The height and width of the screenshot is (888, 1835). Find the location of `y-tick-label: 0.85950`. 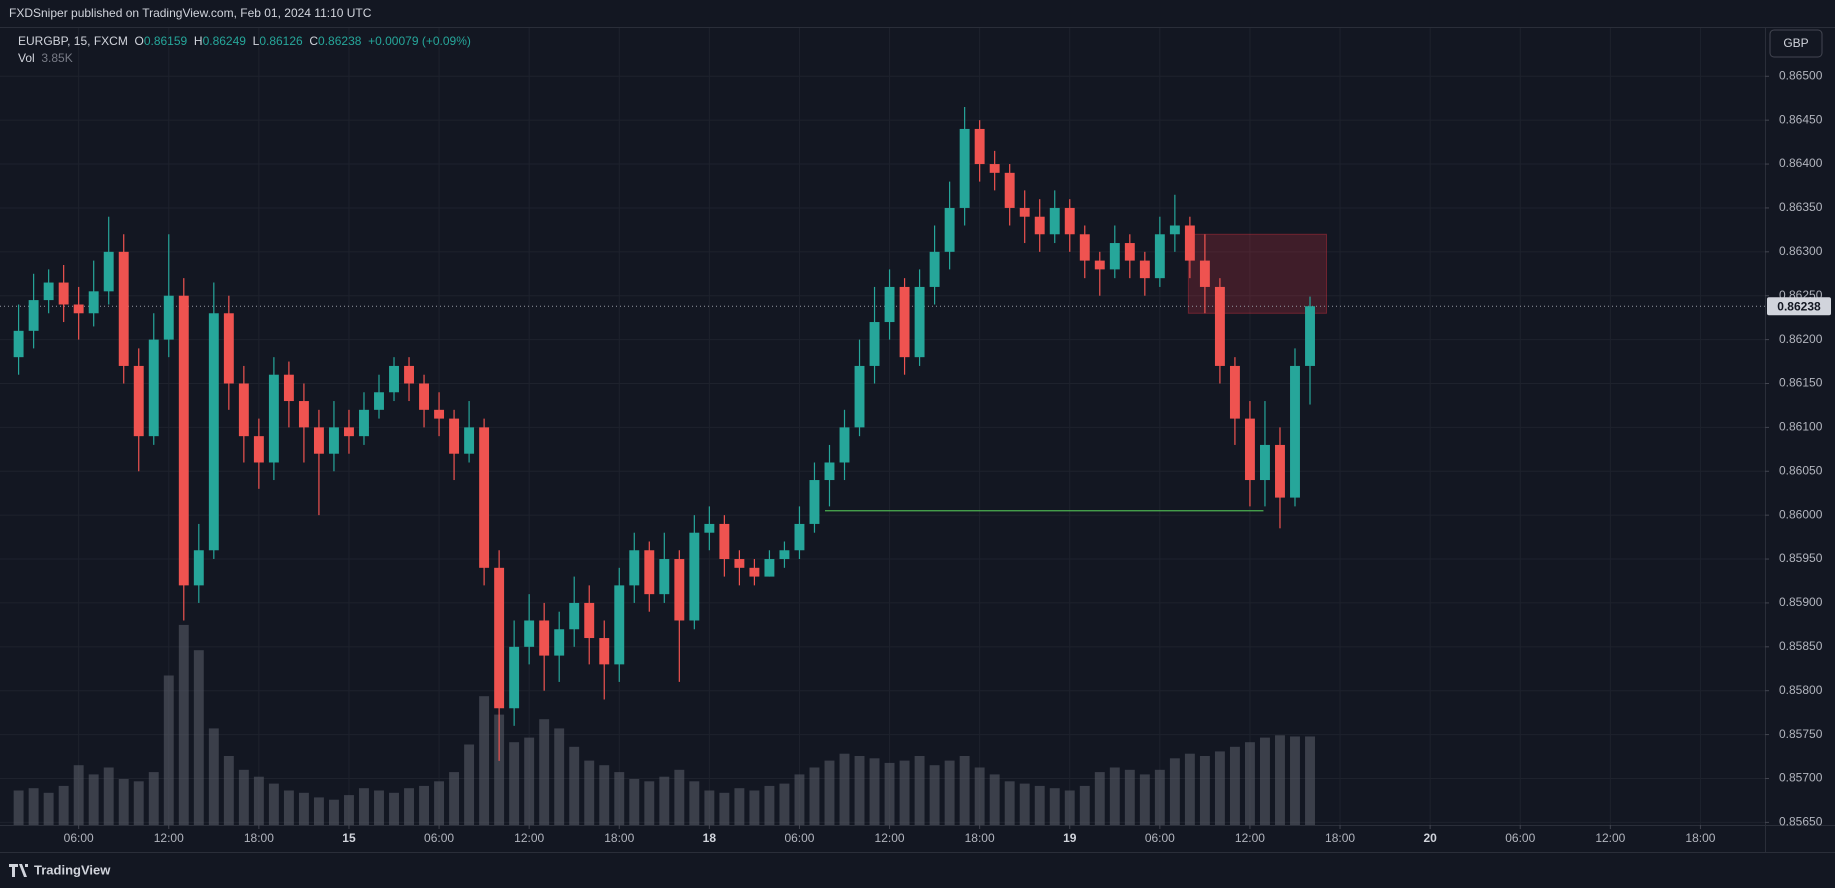

y-tick-label: 0.85950 is located at coordinates (1801, 558).